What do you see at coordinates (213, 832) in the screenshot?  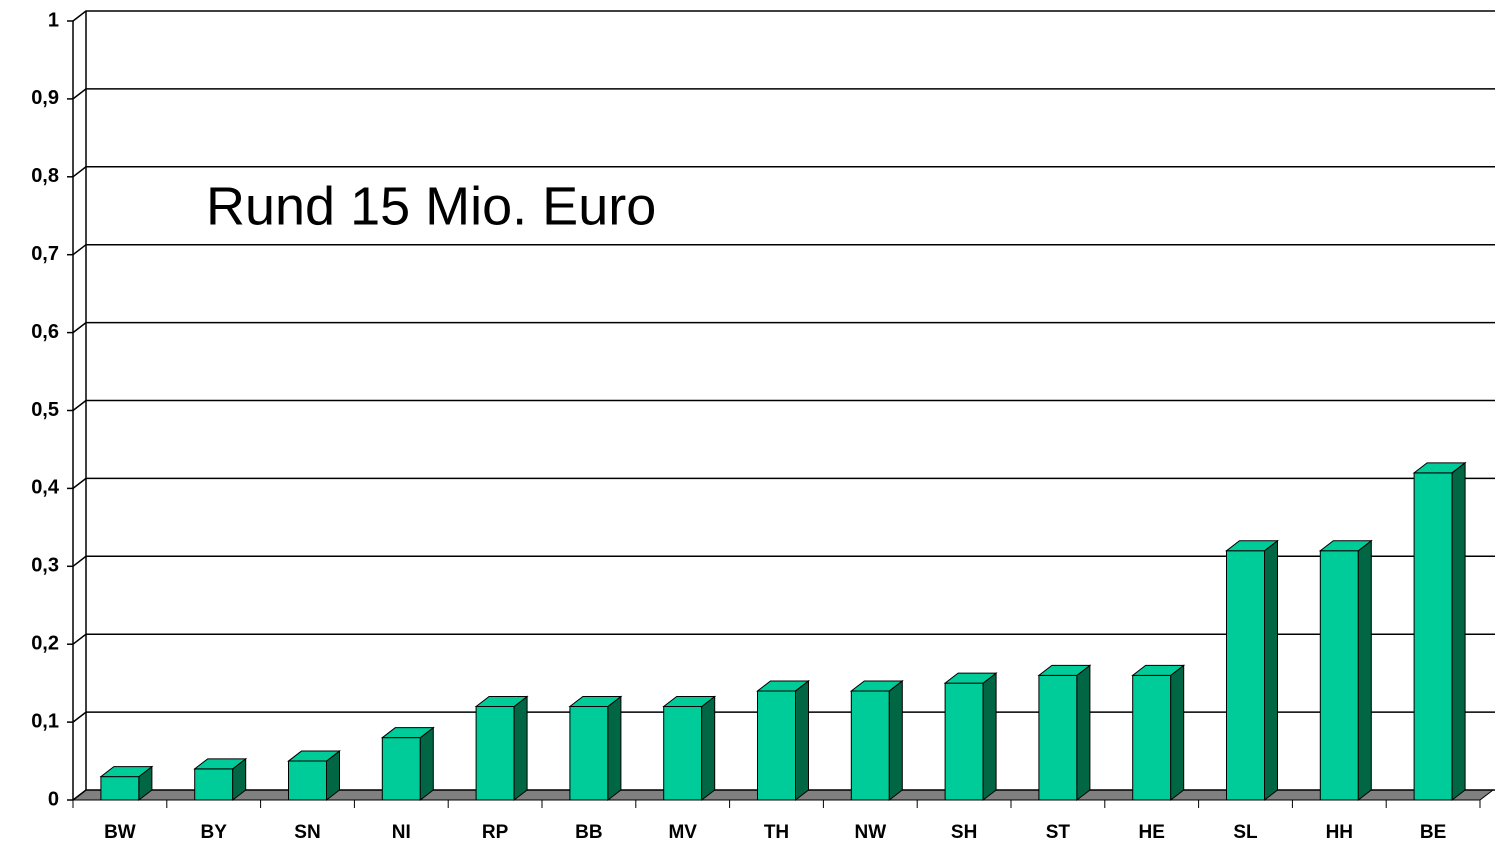 I see `x-tick-label: BY` at bounding box center [213, 832].